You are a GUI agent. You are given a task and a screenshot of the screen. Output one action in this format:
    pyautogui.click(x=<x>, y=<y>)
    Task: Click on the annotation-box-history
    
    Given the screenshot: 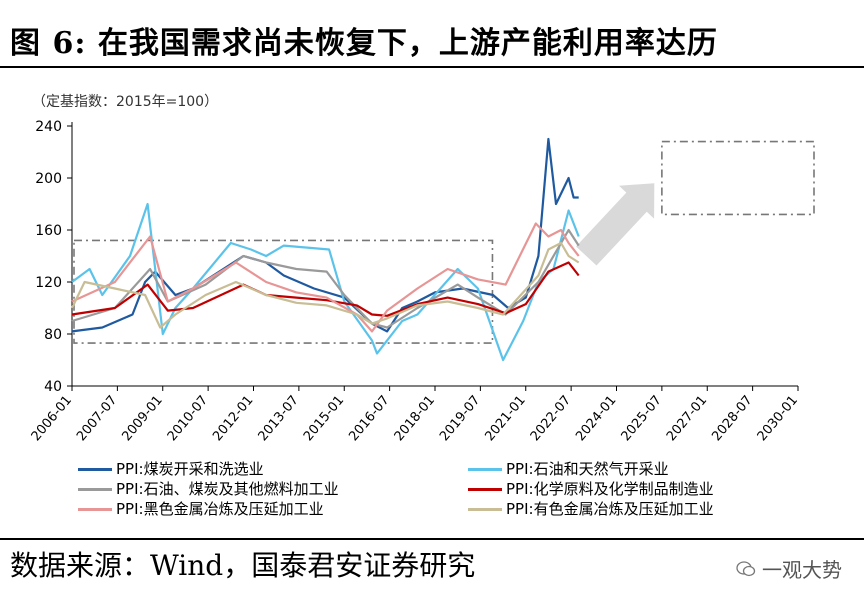 What is the action you would take?
    pyautogui.click(x=283, y=291)
    